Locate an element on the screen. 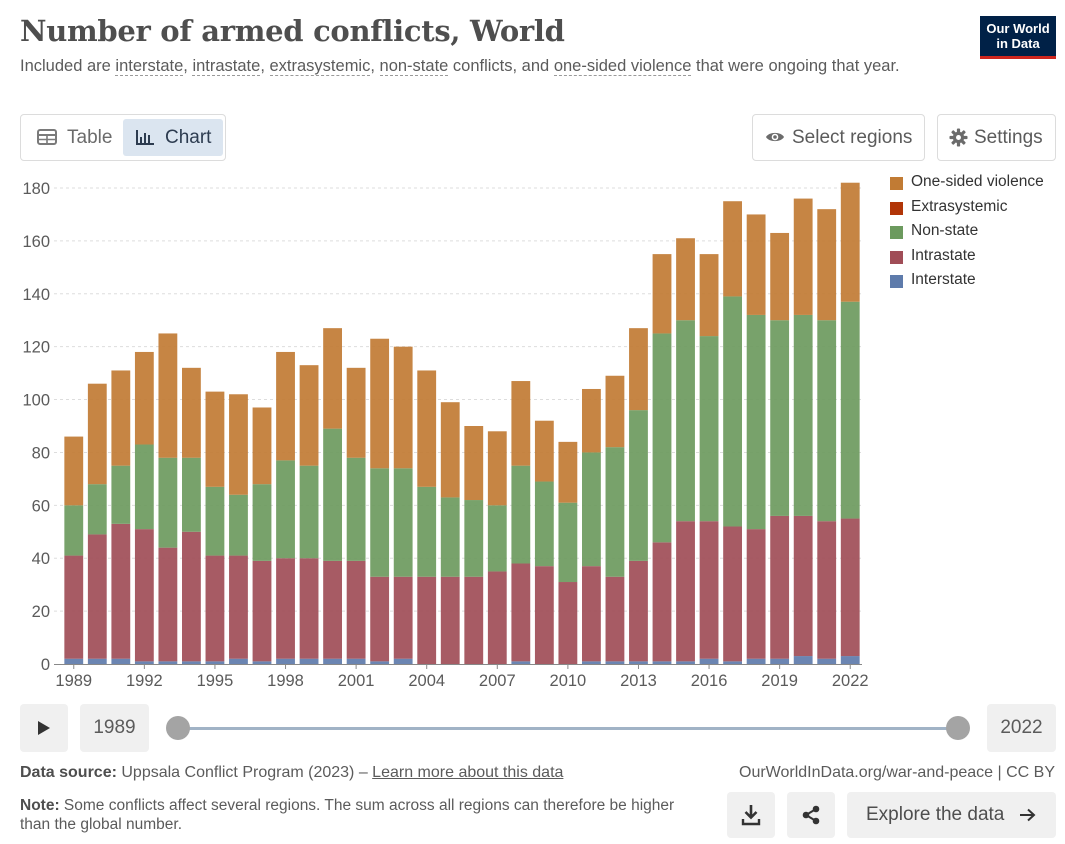  logo-line-1: Our World is located at coordinates (1018, 28).